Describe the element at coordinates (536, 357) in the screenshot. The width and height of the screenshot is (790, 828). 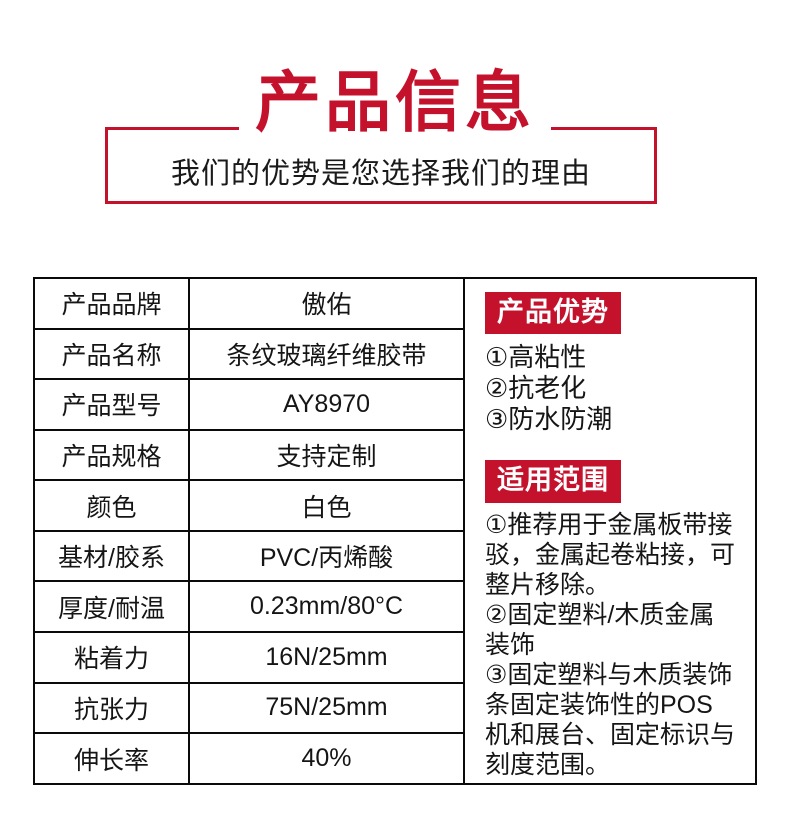
I see `advantage-item: ①高粘性` at that location.